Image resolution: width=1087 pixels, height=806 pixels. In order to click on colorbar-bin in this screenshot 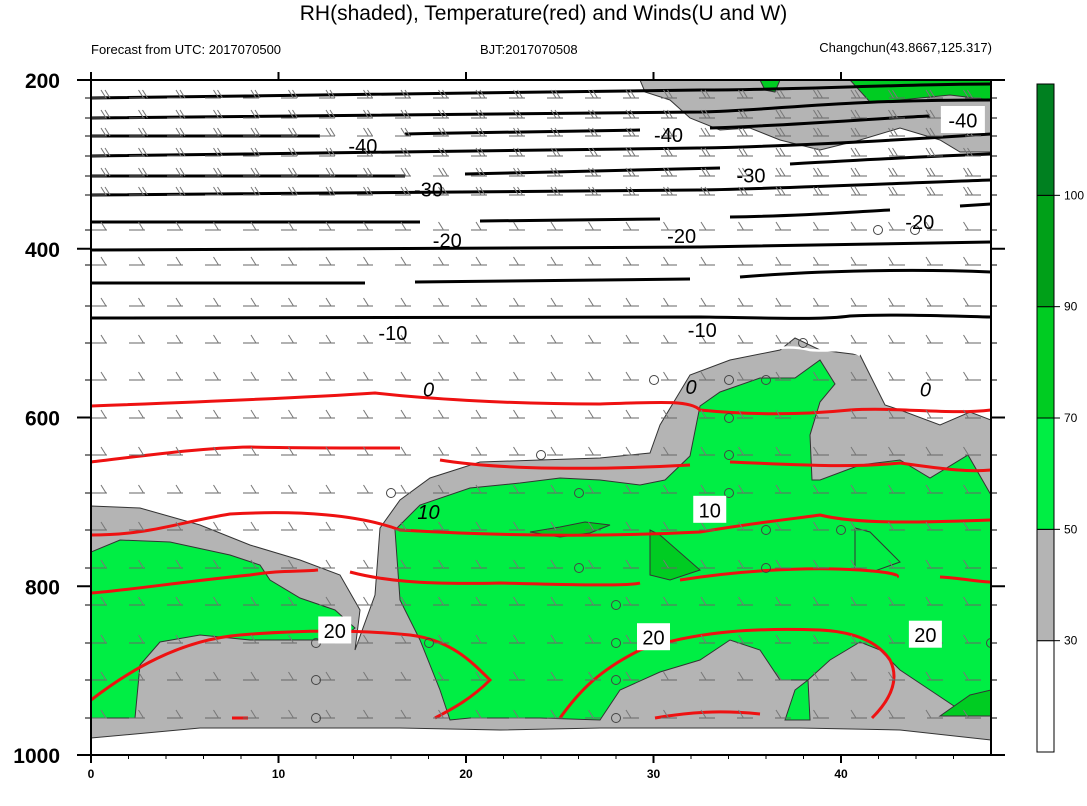, I will do `click(1045, 585)`.